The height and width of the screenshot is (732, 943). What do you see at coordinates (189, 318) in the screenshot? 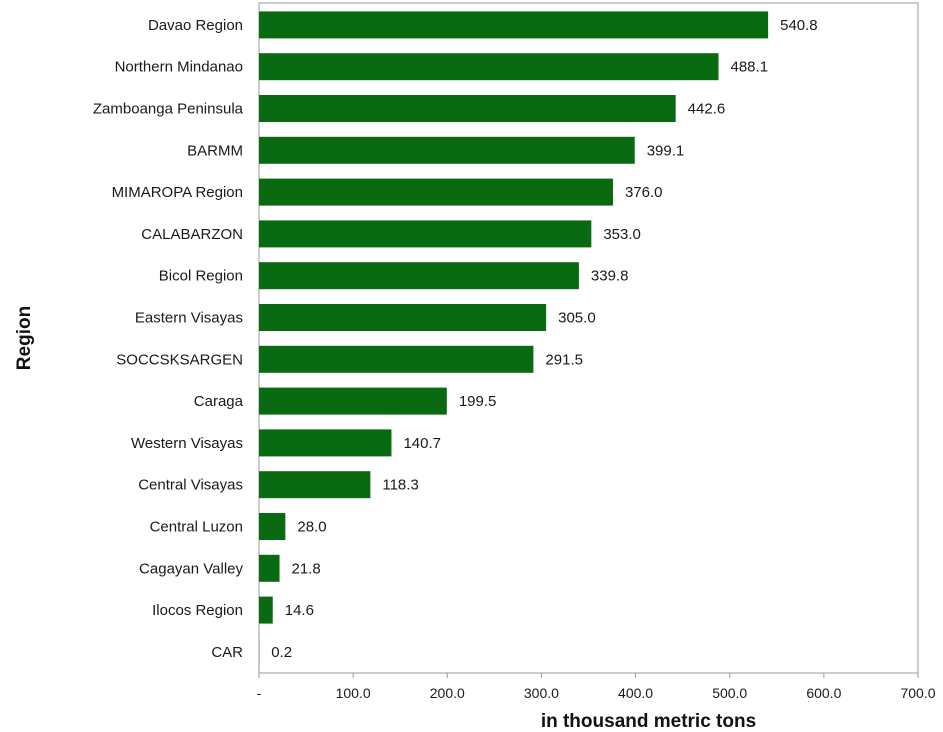
I see `category-label: Eastern Visayas` at bounding box center [189, 318].